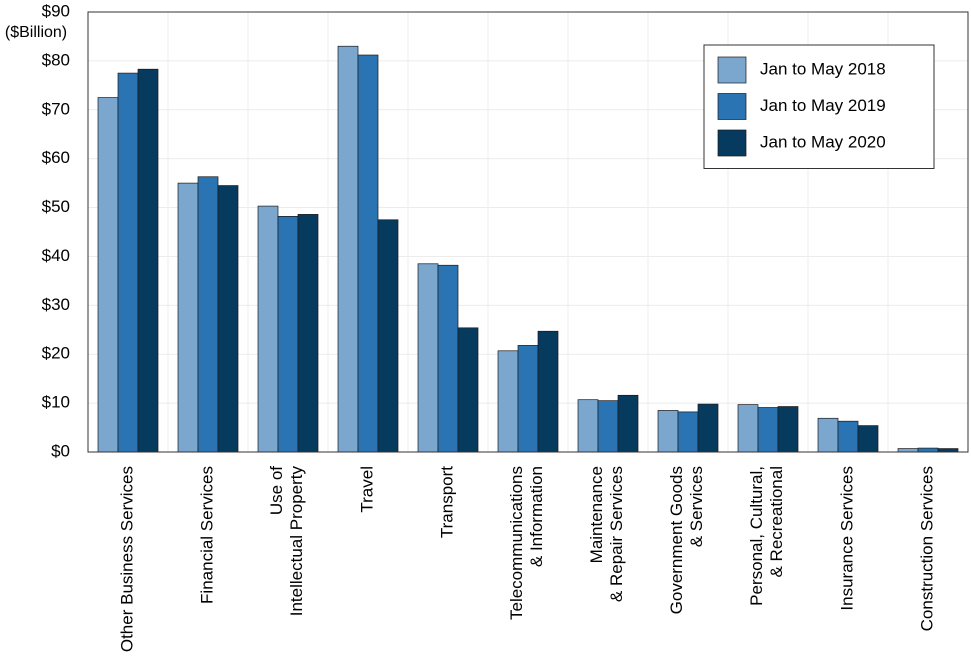  What do you see at coordinates (56, 59) in the screenshot?
I see `y-tick-label: $80` at bounding box center [56, 59].